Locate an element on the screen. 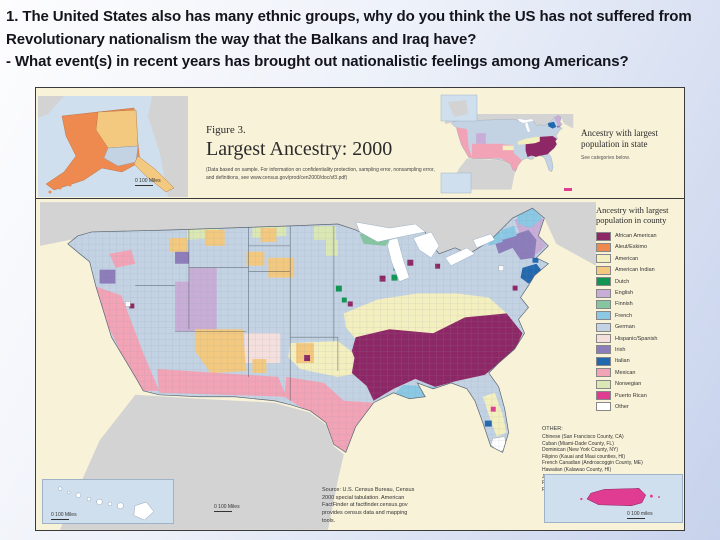  legend-item: Mexican is located at coordinates (639, 372).